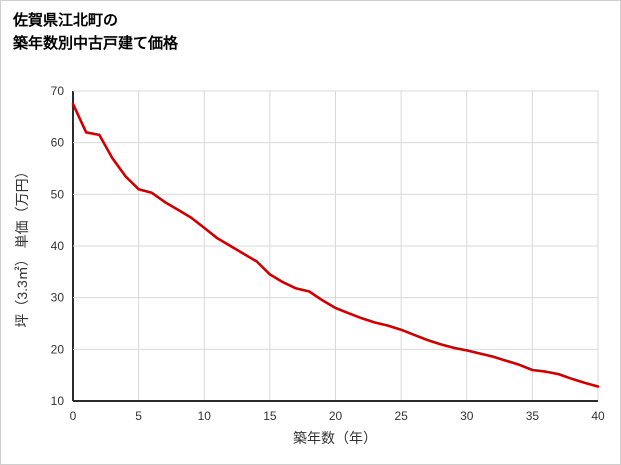 This screenshot has height=465, width=621. I want to click on chart-title: 佐賀県江北町の 築年数別中古戸建て価格, so click(96, 32).